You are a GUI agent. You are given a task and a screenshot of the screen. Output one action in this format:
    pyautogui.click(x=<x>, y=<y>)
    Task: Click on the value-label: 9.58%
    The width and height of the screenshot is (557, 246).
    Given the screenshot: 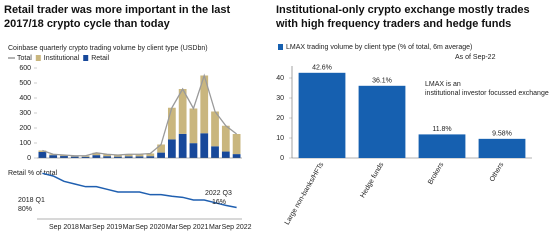 What is the action you would take?
    pyautogui.click(x=502, y=134)
    